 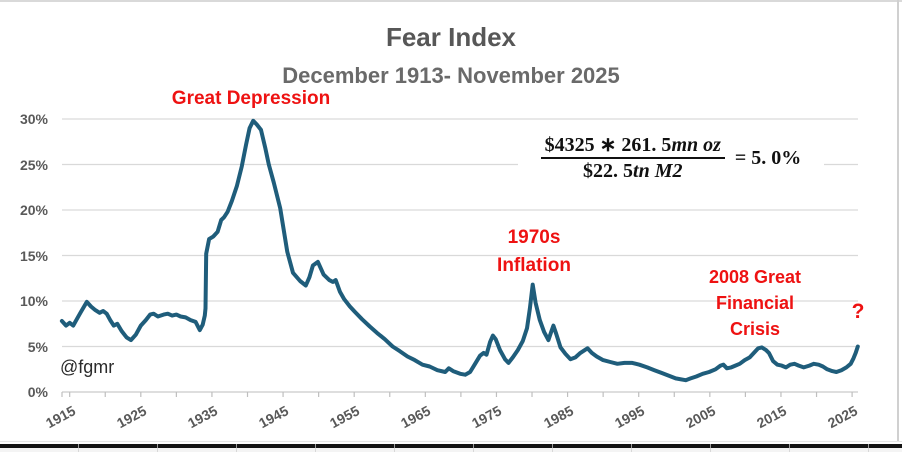 I want to click on formula-fraction: $4325 ∗ 261. 5mn oz $22. 5tn M2, so click(x=632, y=158).